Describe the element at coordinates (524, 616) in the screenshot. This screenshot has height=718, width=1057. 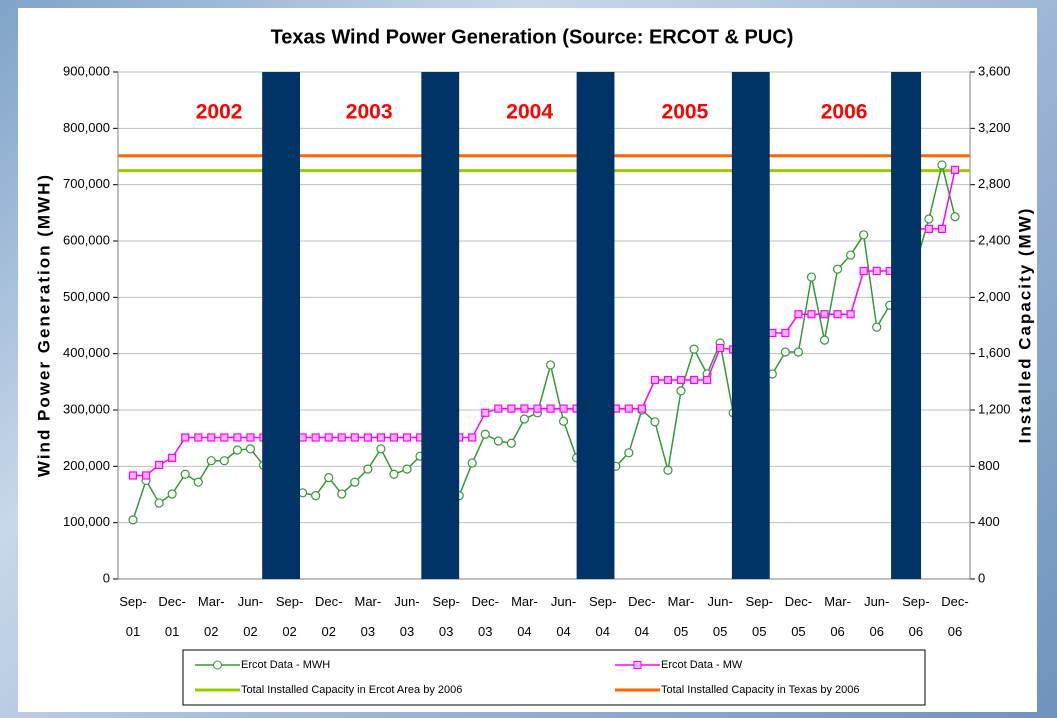
I see `x-tick-label: Mar-04` at that location.